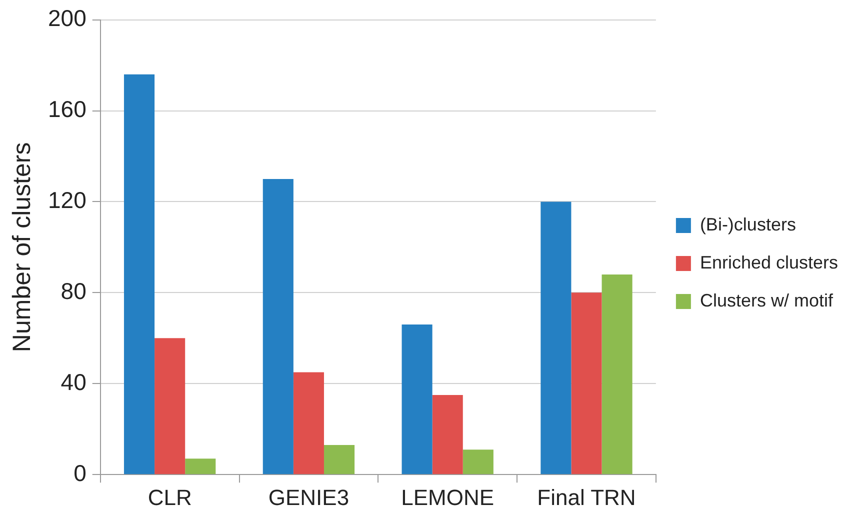 The image size is (854, 519). I want to click on legend-label: (Bi-)clusters, so click(748, 224).